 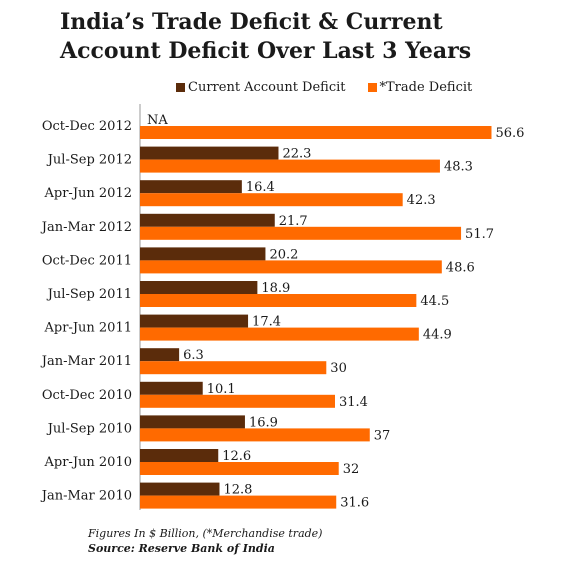 What do you see at coordinates (421, 200) in the screenshot?
I see `data-label: 42.3` at bounding box center [421, 200].